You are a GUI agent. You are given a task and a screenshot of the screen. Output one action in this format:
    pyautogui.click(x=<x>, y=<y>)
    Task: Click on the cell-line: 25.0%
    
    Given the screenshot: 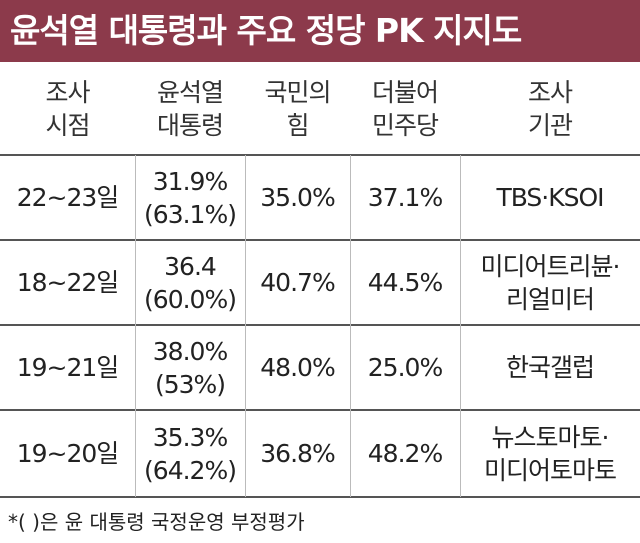 What is the action you would take?
    pyautogui.click(x=405, y=367)
    